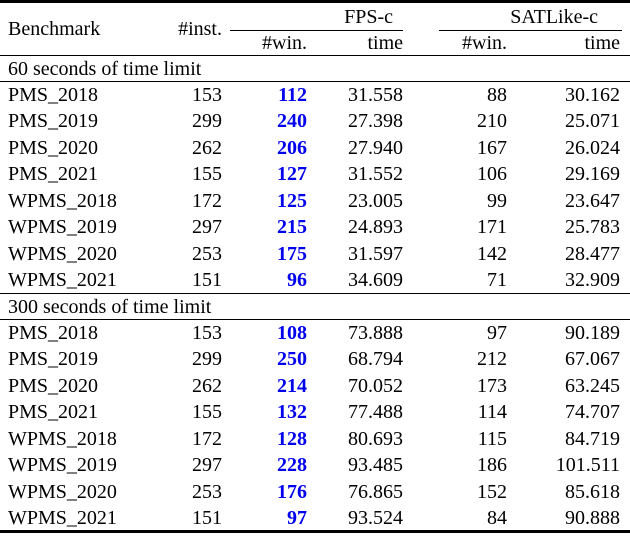 The image size is (630, 544). I want to click on table-row: WPMS_2020 253 176 76.865 152 85.618, so click(315, 492).